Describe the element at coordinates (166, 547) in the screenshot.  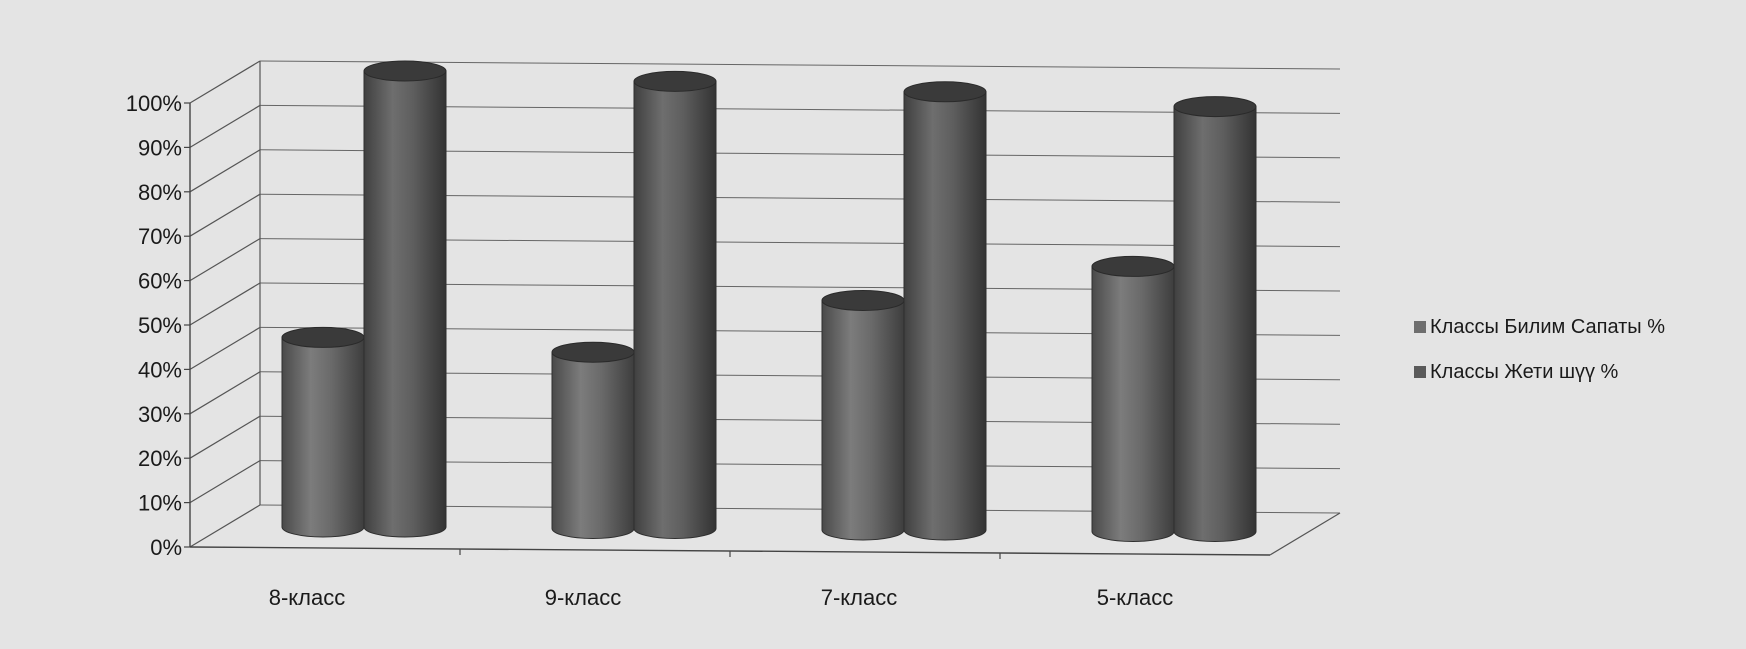
I see `y-tick-label: 0%` at that location.